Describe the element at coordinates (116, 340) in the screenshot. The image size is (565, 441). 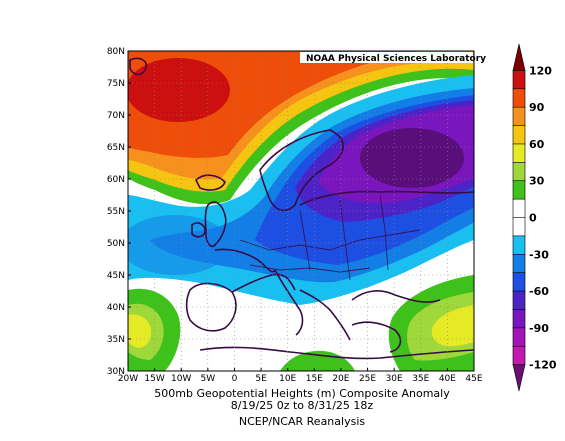
I see `lat-label: 35N` at that location.